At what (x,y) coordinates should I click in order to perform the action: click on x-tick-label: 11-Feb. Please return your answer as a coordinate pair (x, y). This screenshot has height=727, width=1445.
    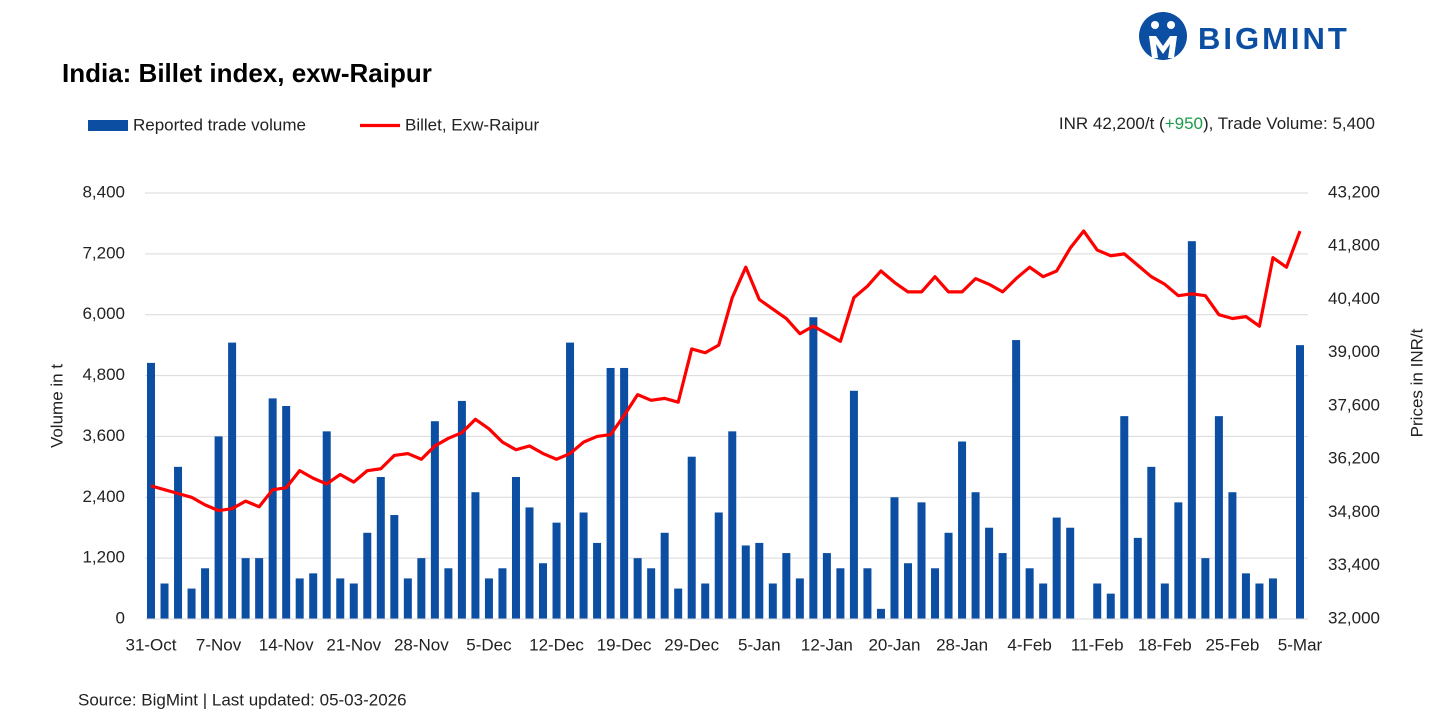
    Looking at the image, I should click on (1097, 644).